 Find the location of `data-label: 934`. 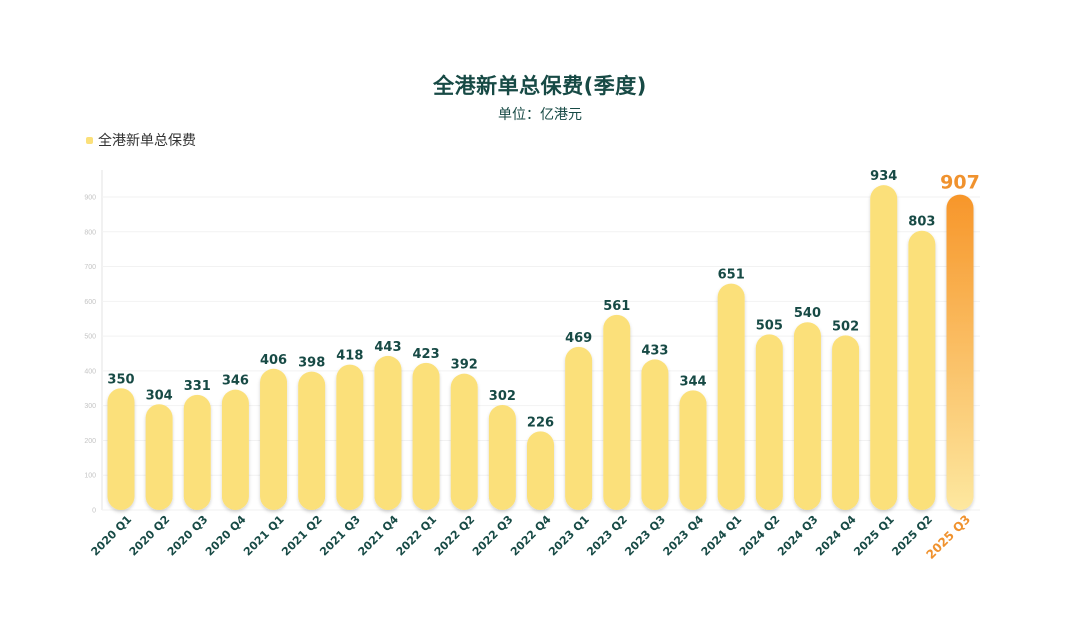

data-label: 934 is located at coordinates (883, 176).